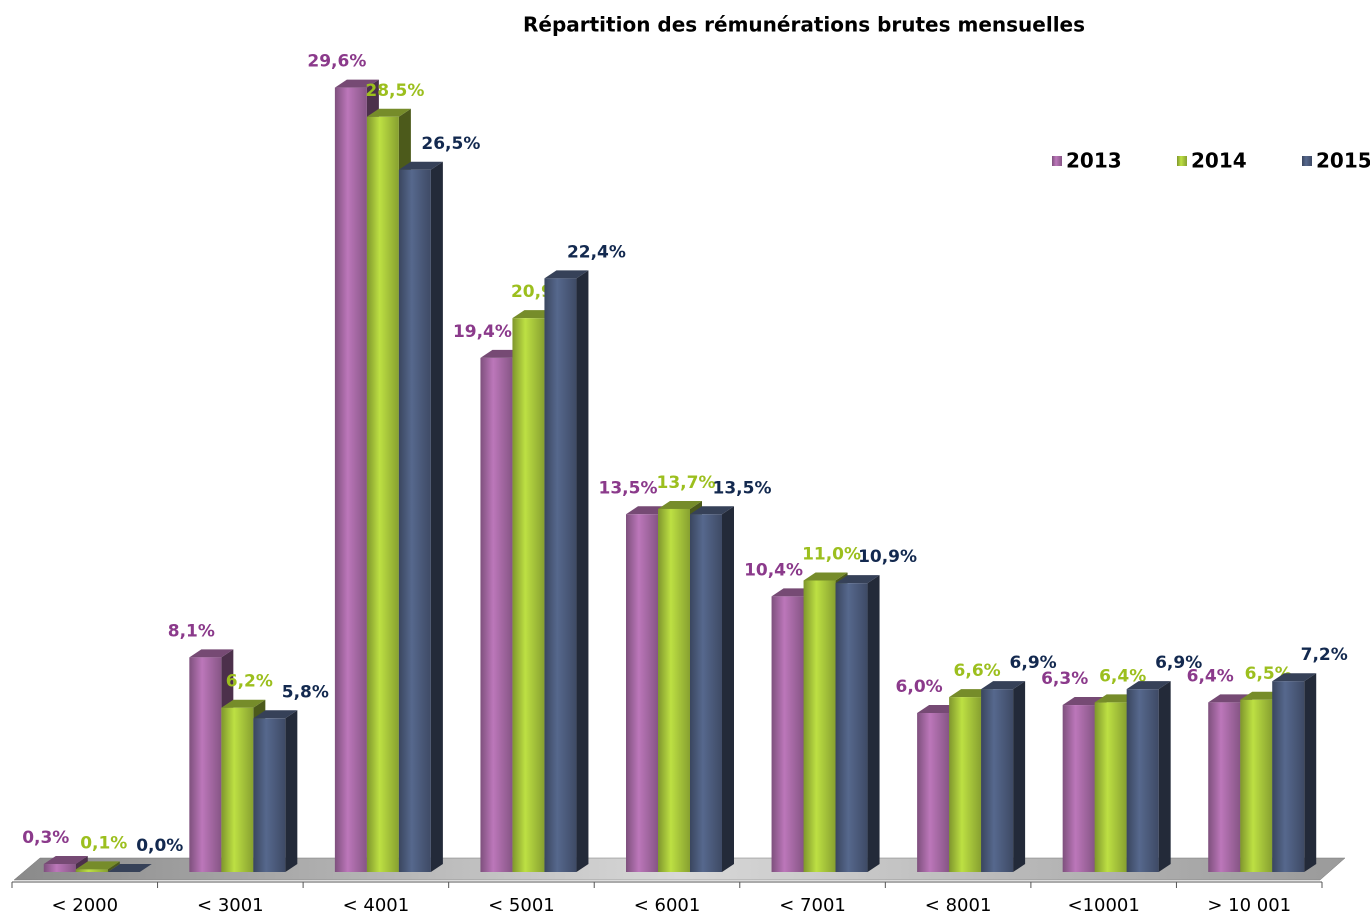 This screenshot has width=1370, height=920. What do you see at coordinates (230, 905) in the screenshot?
I see `x-tick-label: < 3001` at bounding box center [230, 905].